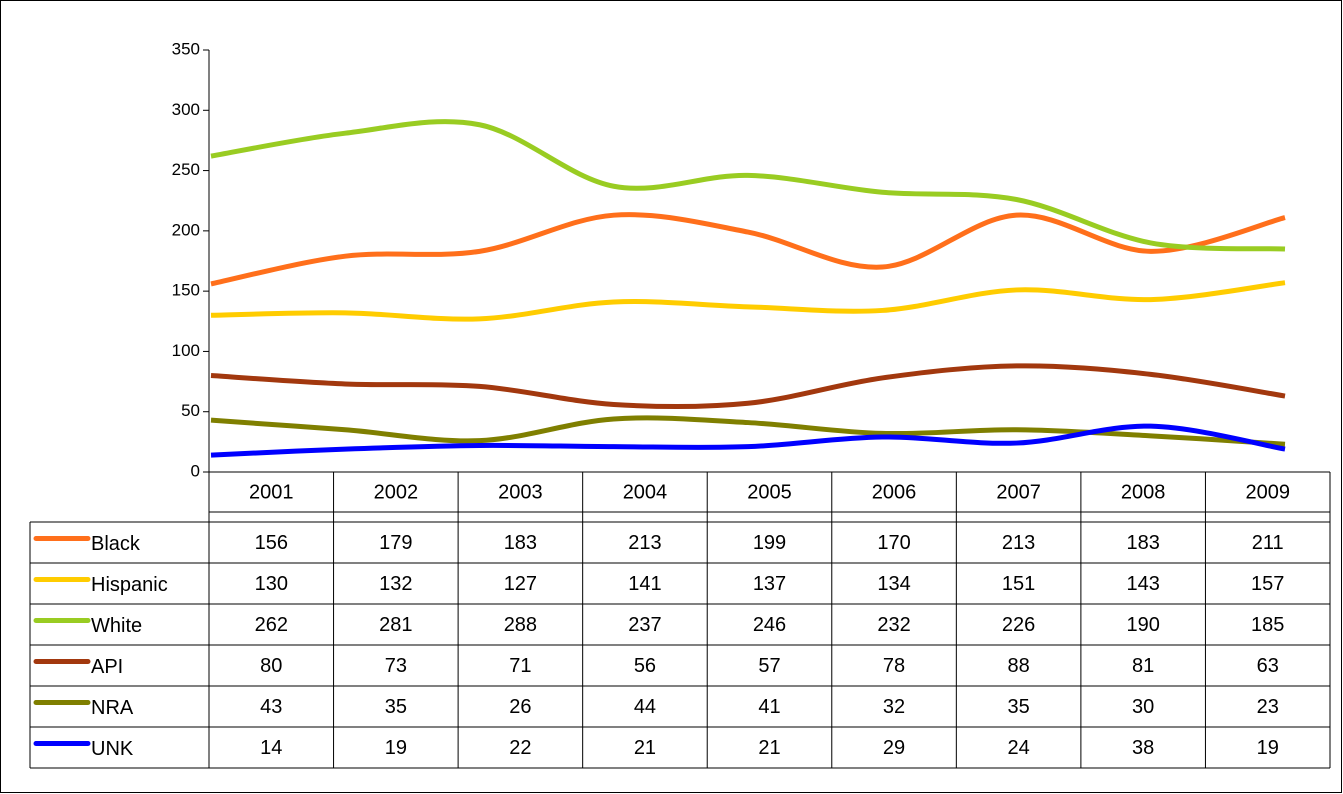 This screenshot has height=794, width=1343. Describe the element at coordinates (769, 543) in the screenshot. I see `table-value: 199` at that location.